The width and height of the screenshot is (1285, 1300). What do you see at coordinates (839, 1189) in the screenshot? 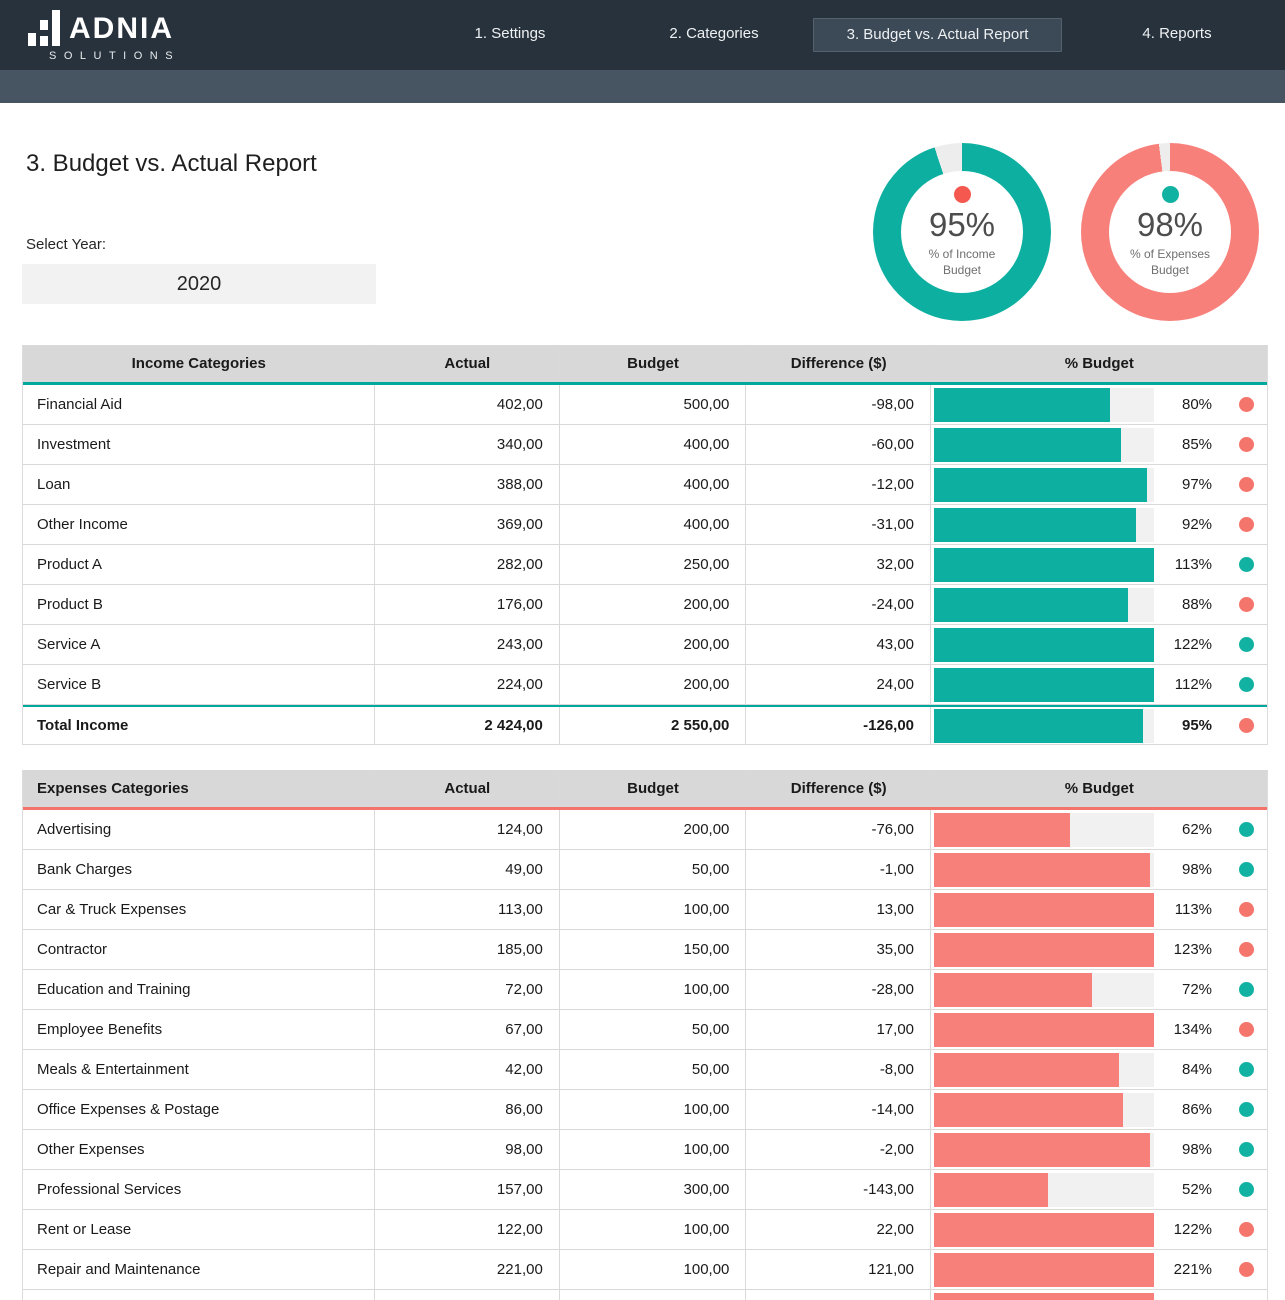
I see `difference-cell: -143,00` at bounding box center [839, 1189].